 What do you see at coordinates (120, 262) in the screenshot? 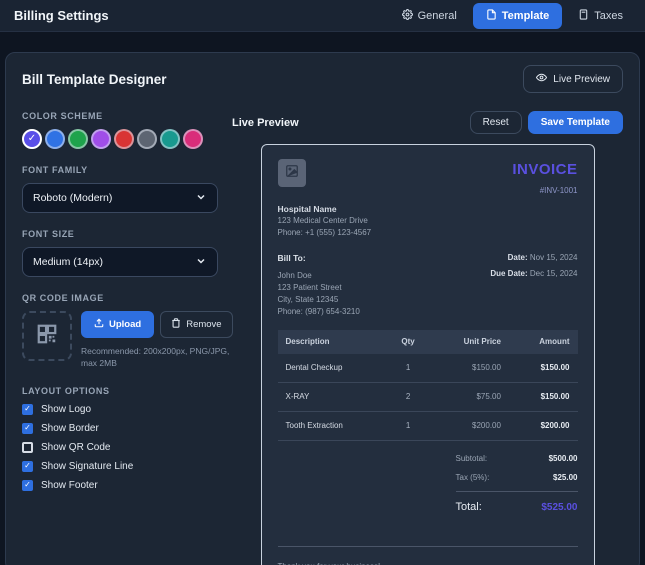
I see `font-size-select: Medium (14px)` at bounding box center [120, 262].